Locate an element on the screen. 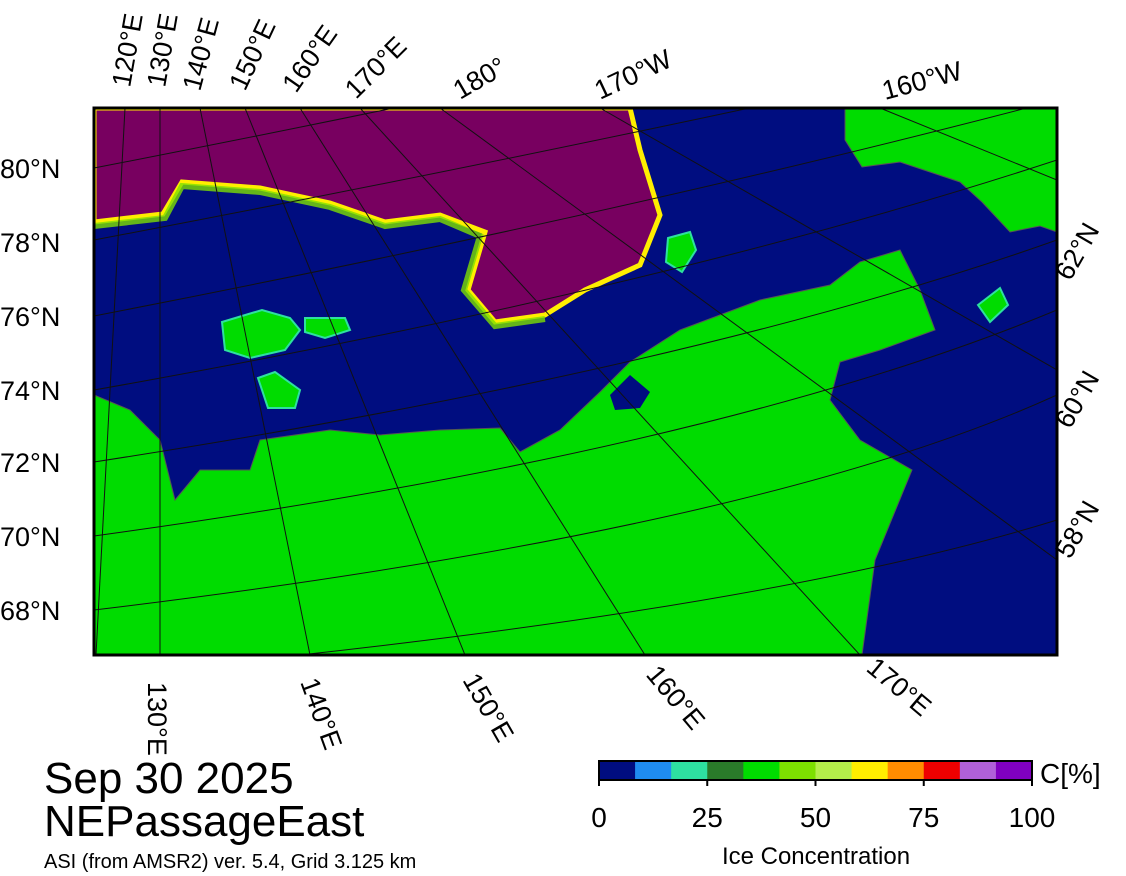 Image resolution: width=1126 pixels, height=876 pixels. graticule-label: 160°W is located at coordinates (922, 81).